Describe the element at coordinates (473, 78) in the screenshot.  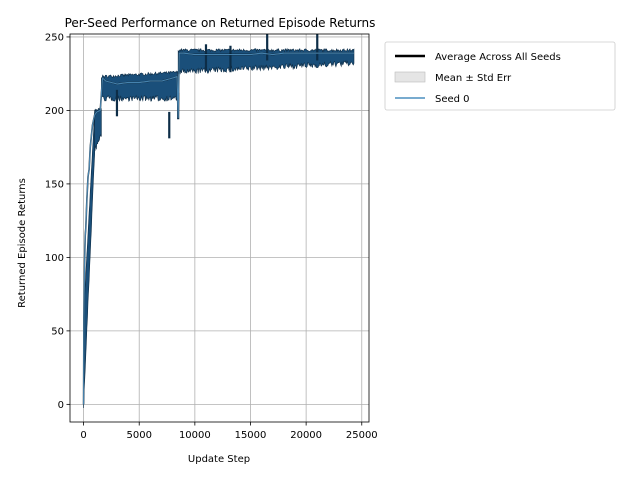
I see `legend-label: Mean ± Std Err` at that location.